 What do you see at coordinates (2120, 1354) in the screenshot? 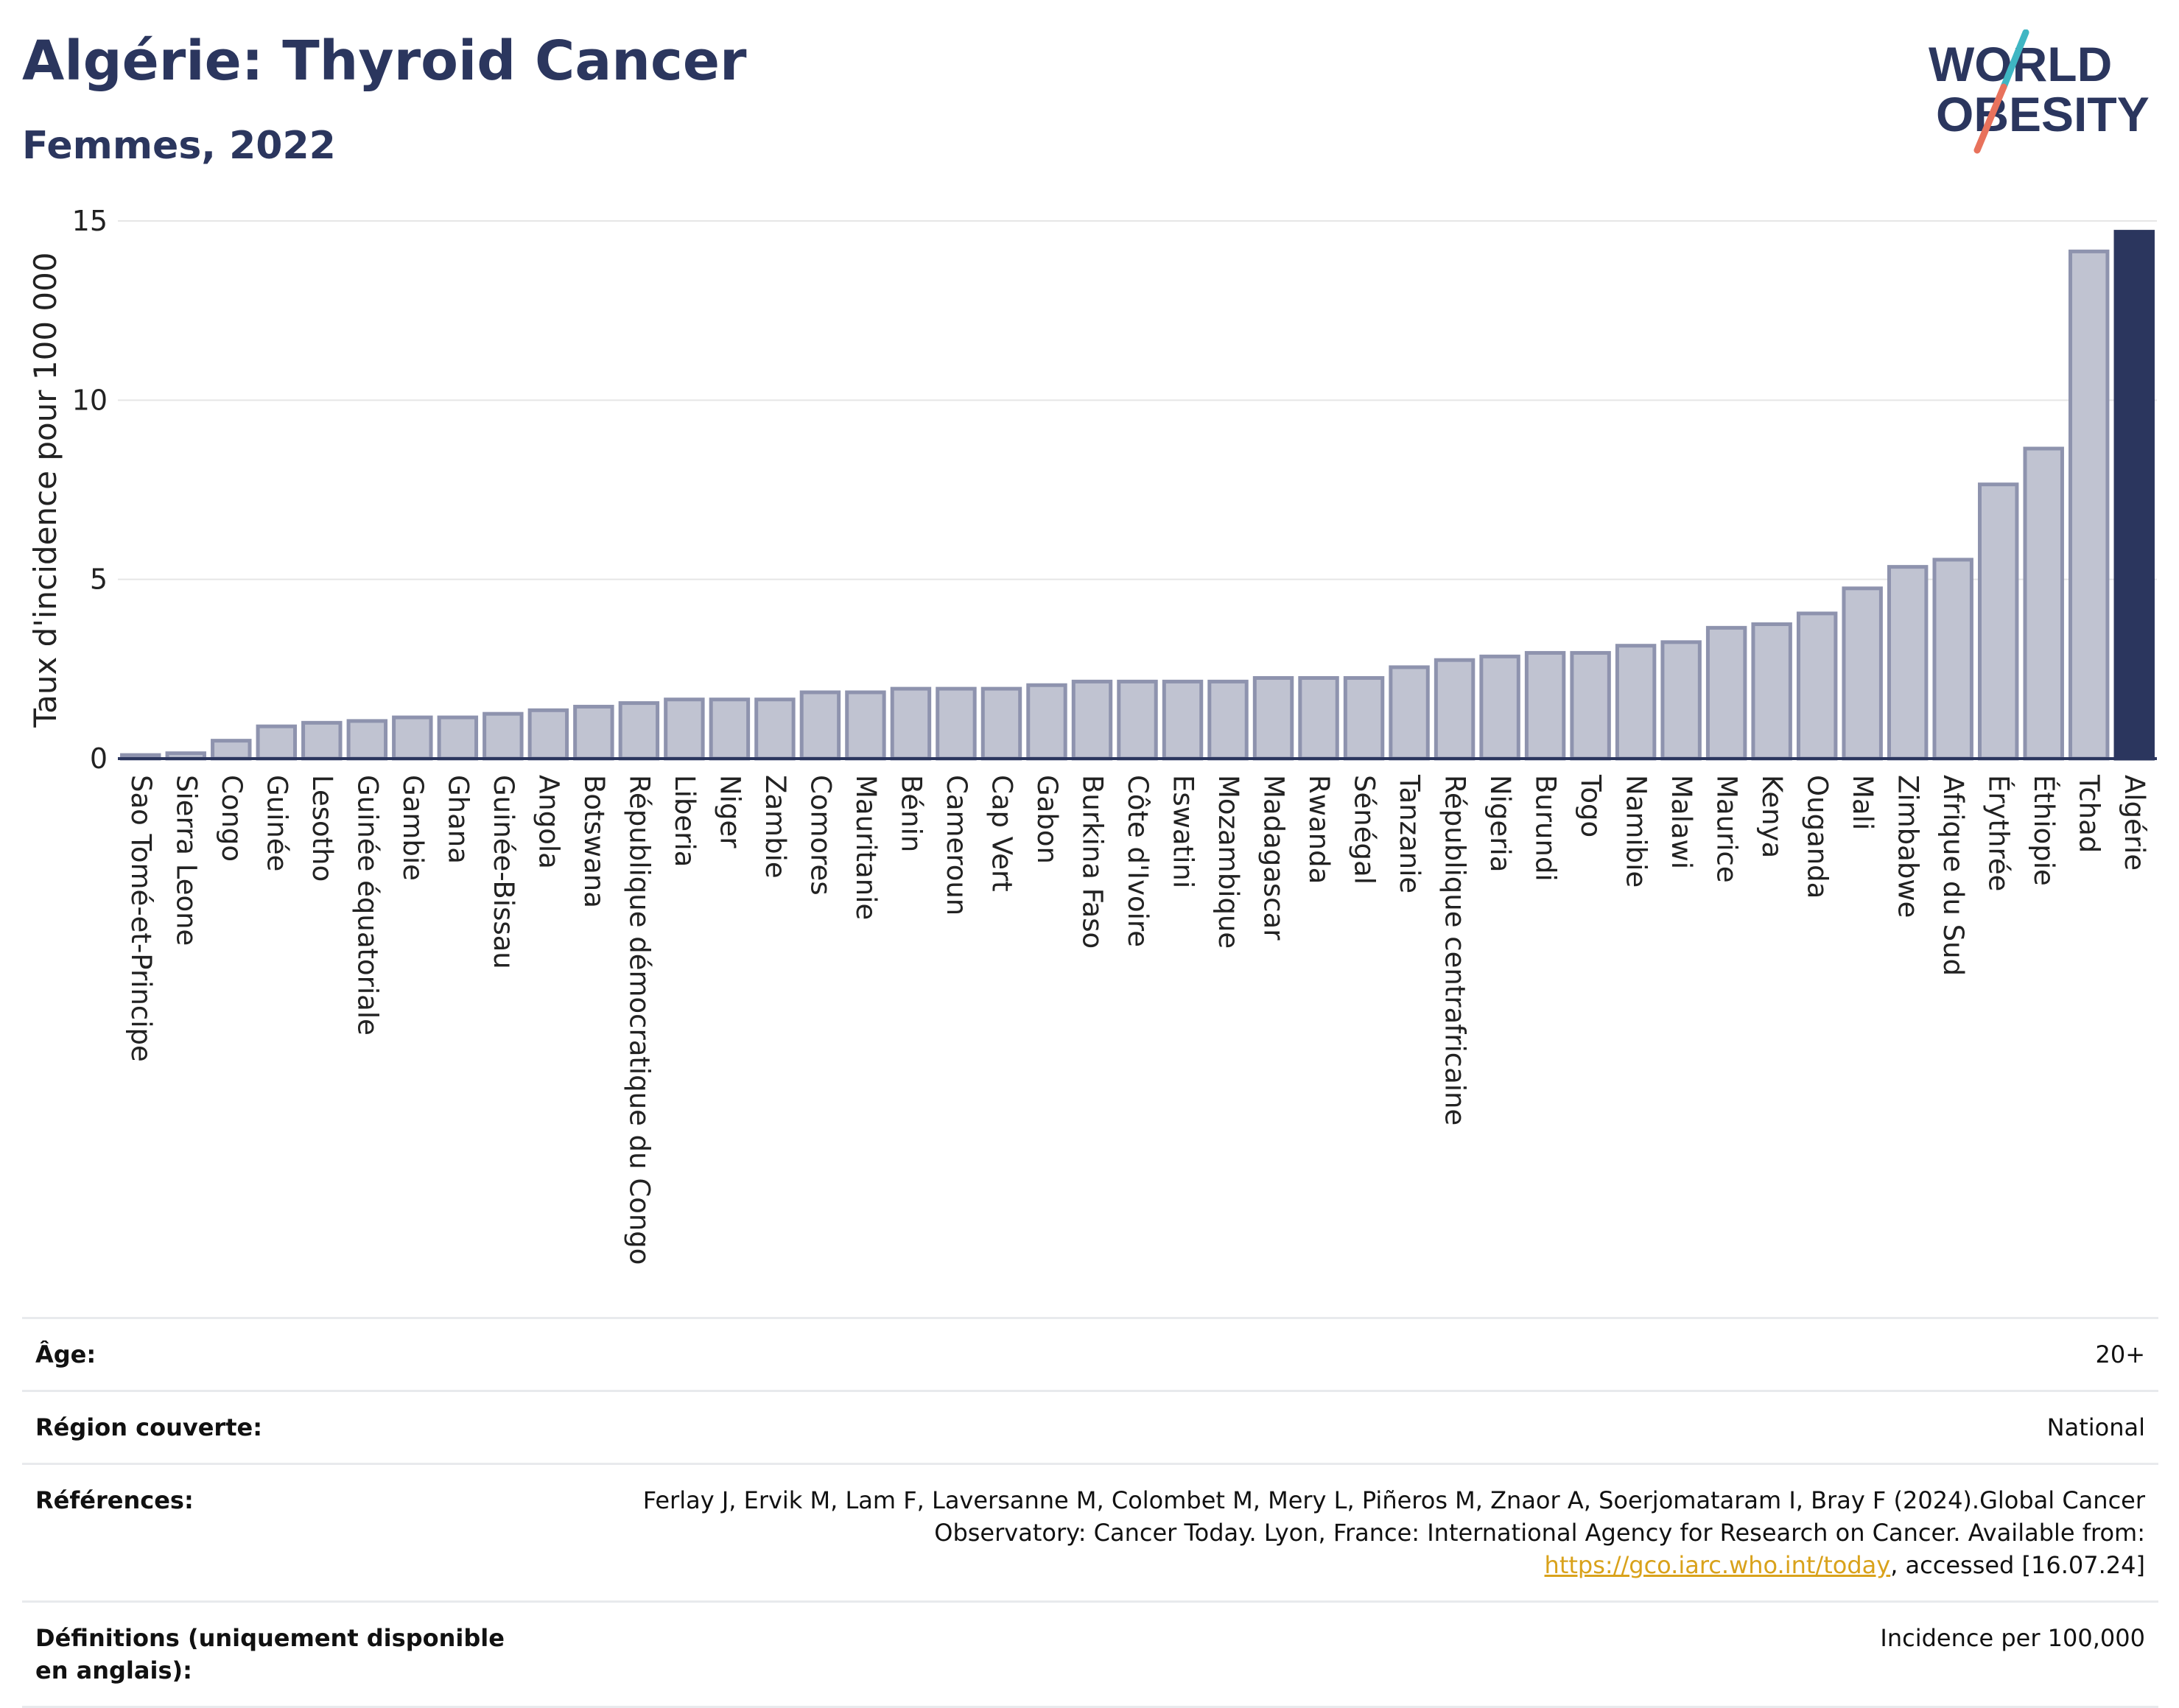
I see `age-value: 20+` at bounding box center [2120, 1354].